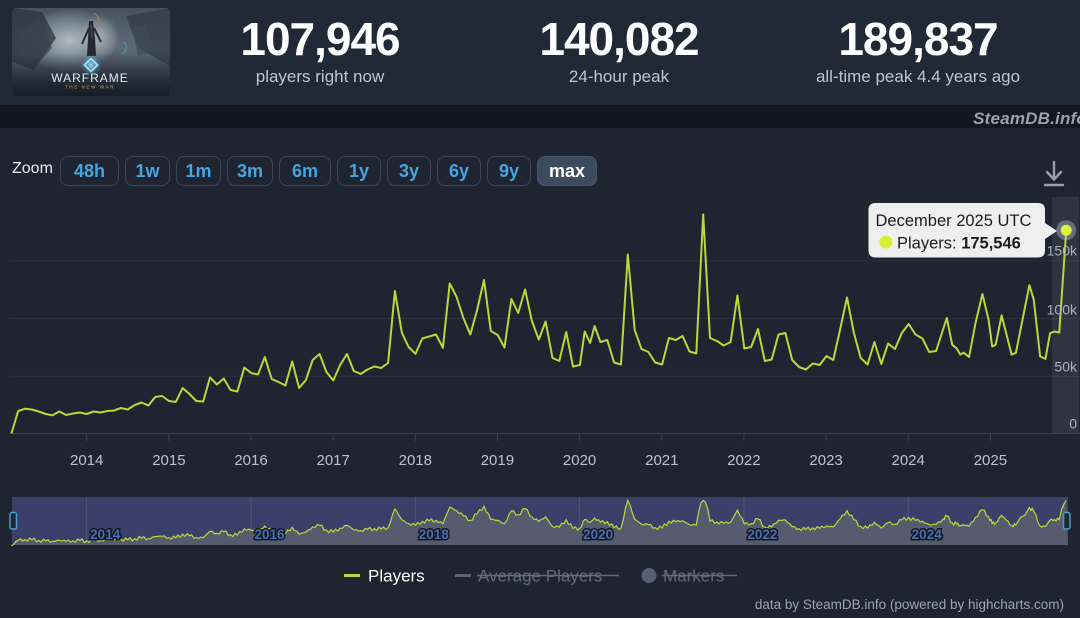  What do you see at coordinates (959, 244) in the screenshot?
I see `svg-text: Players: 175,546` at bounding box center [959, 244].